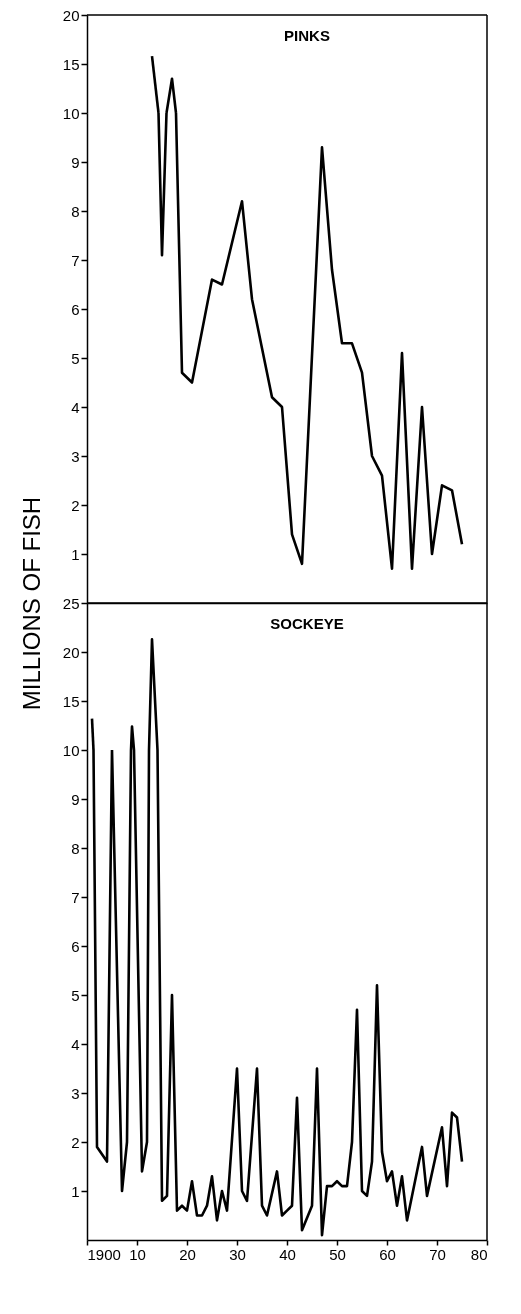 The height and width of the screenshot is (1314, 521). I want to click on text: SOCKEYE, so click(307, 623).